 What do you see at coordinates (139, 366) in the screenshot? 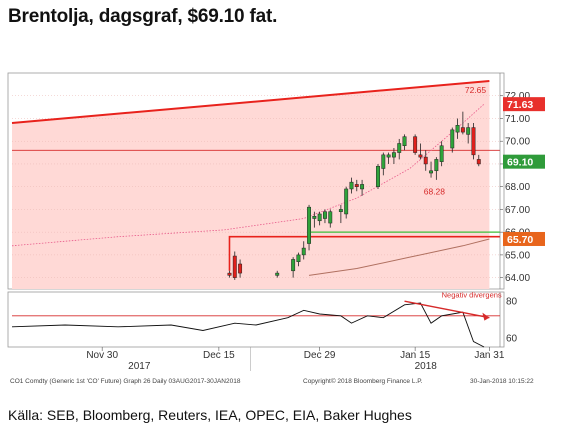
I see `x-year-label: 2017` at bounding box center [139, 366].